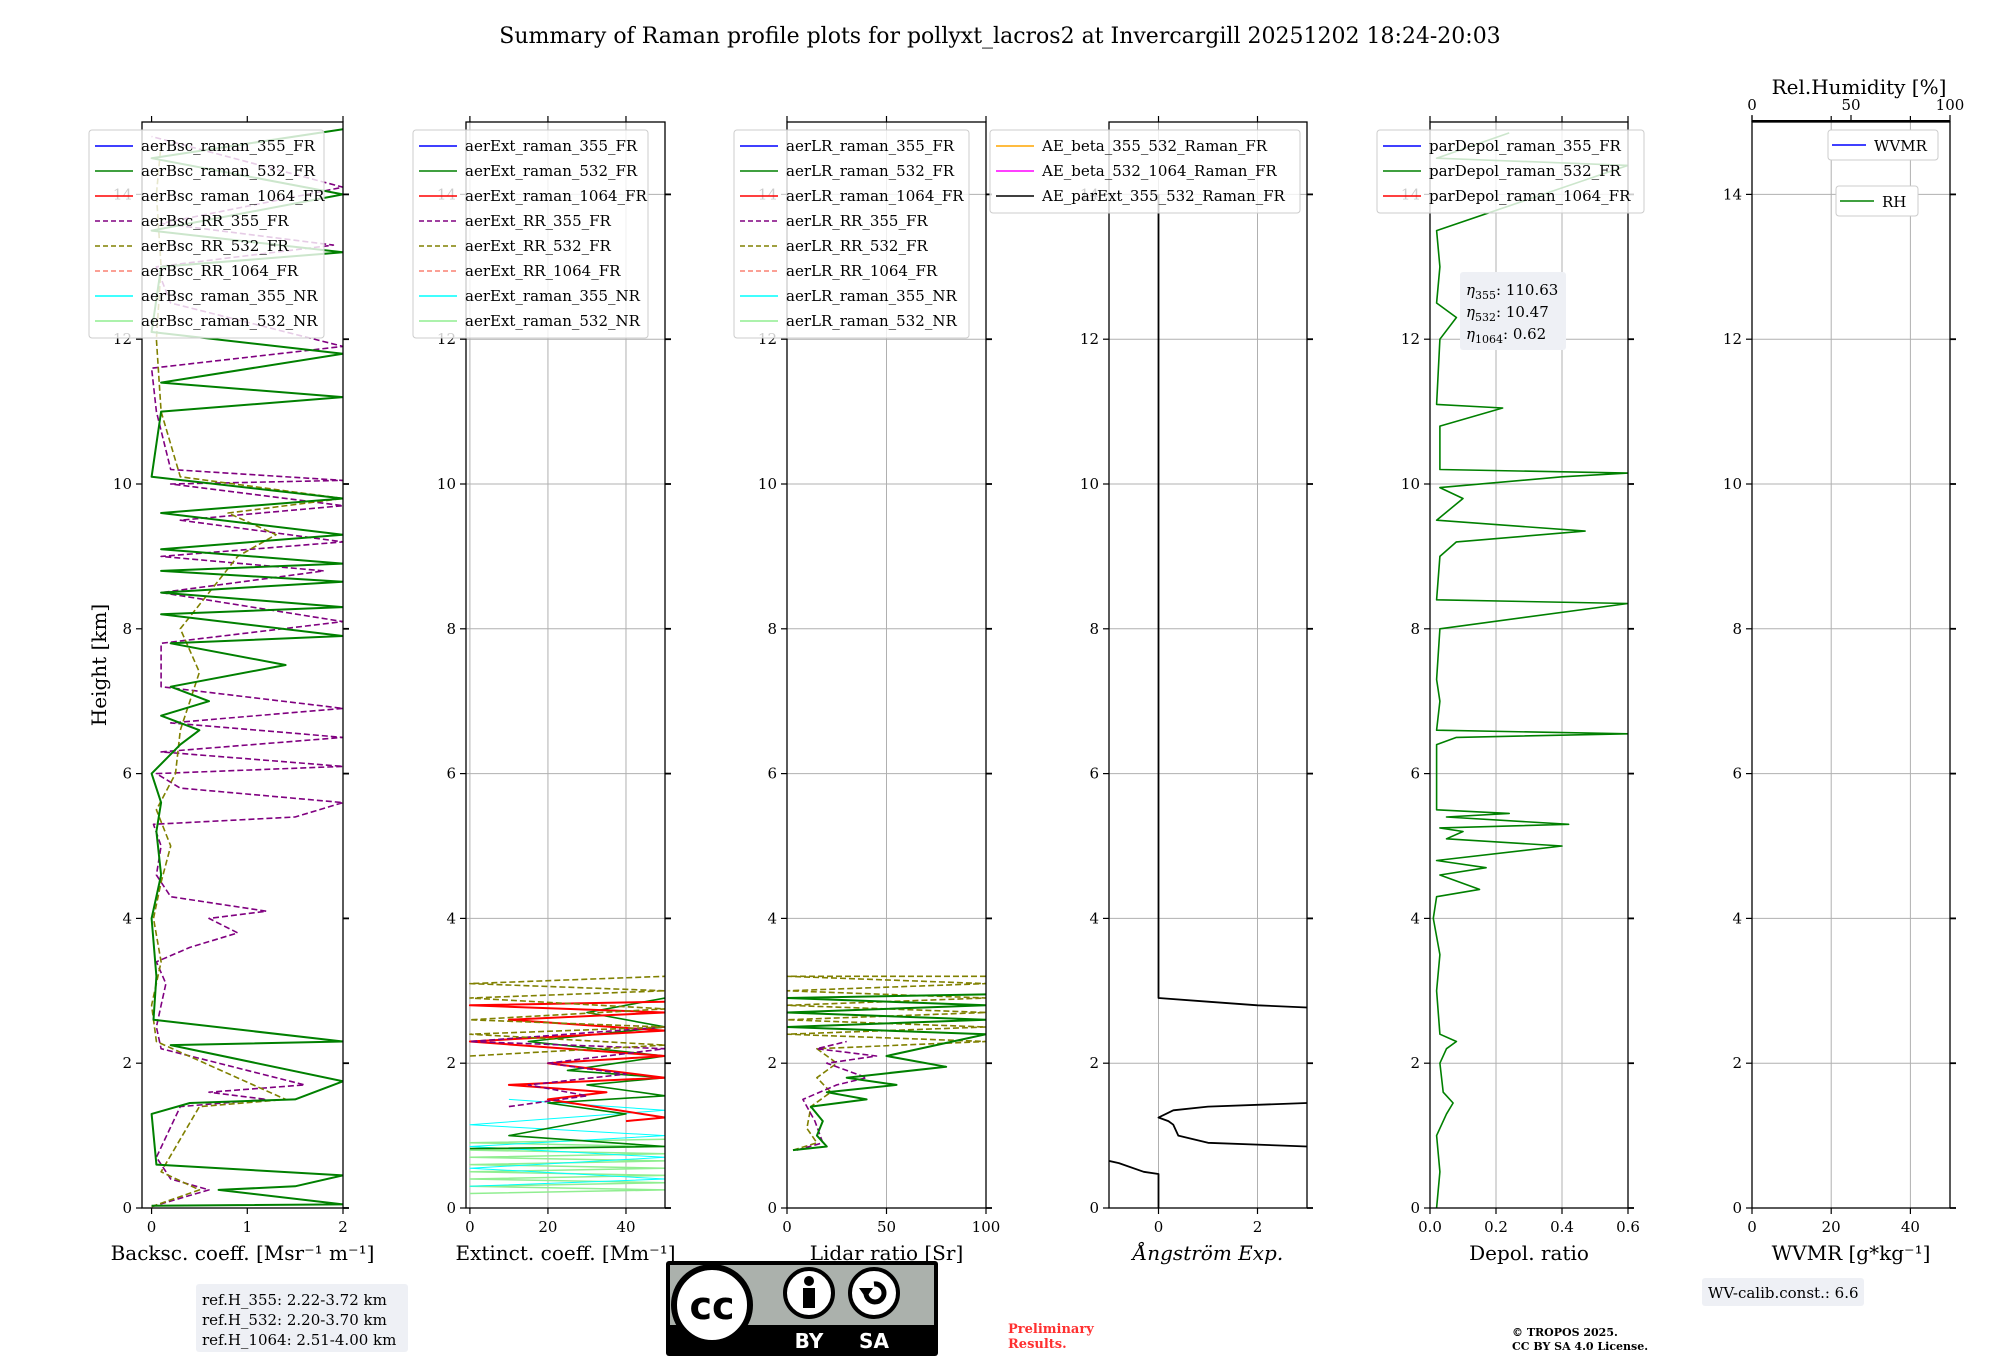  What do you see at coordinates (1159, 171) in the screenshot?
I see `ang-legend-label: AE_beta_532_1064_Raman_FR` at bounding box center [1159, 171].